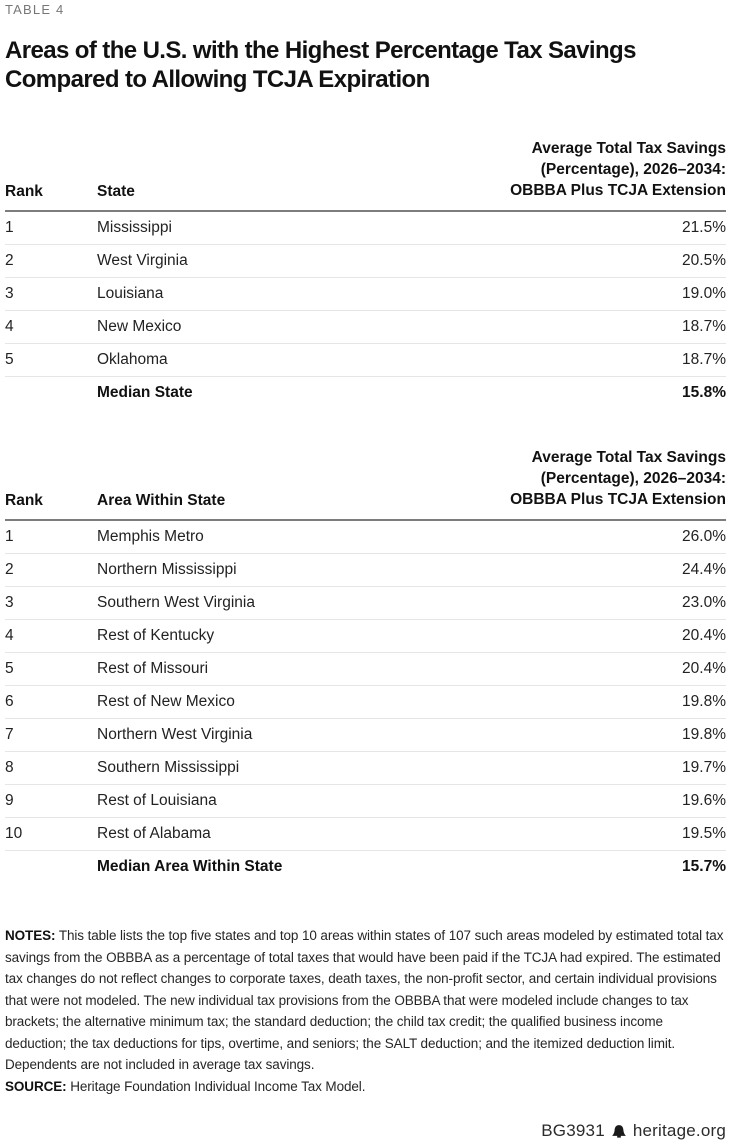 The image size is (734, 1145). I want to click on rank-cell: 8, so click(9, 767).